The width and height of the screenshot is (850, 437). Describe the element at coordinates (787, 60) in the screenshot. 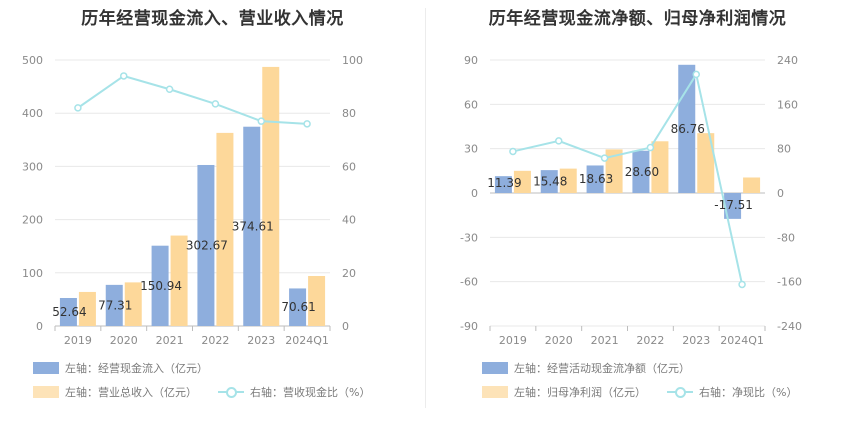

I see `y-right-tick-label: 240` at that location.